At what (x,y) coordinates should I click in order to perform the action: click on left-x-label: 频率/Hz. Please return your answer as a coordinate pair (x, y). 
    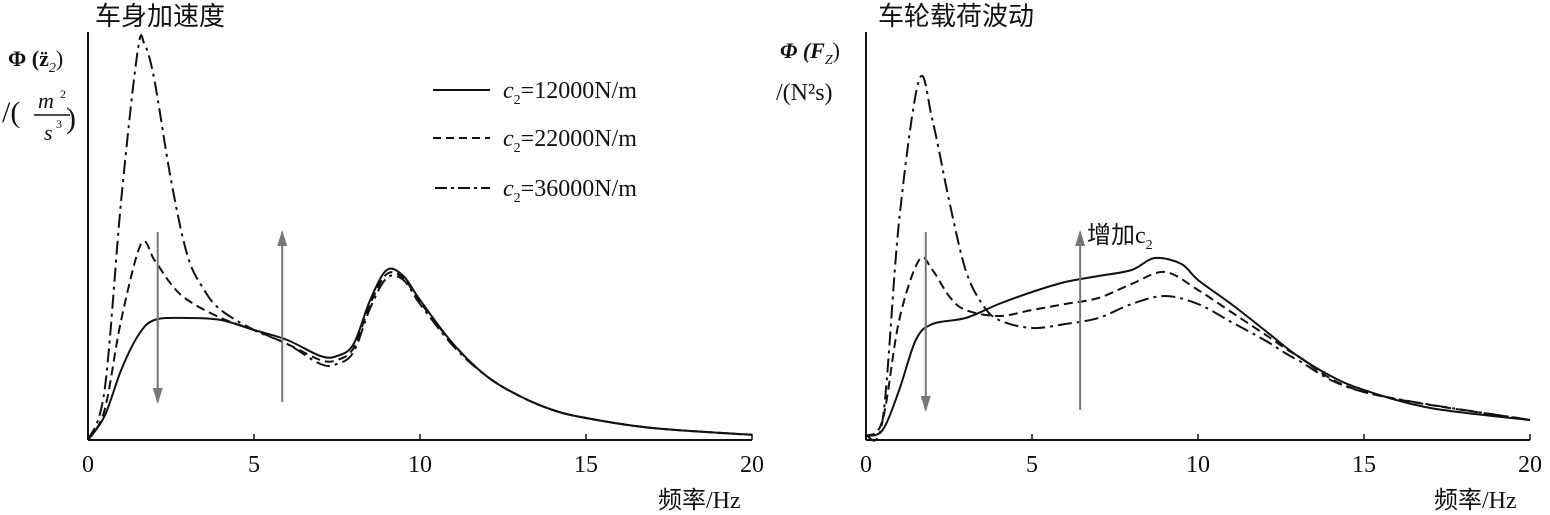
    Looking at the image, I should click on (699, 500).